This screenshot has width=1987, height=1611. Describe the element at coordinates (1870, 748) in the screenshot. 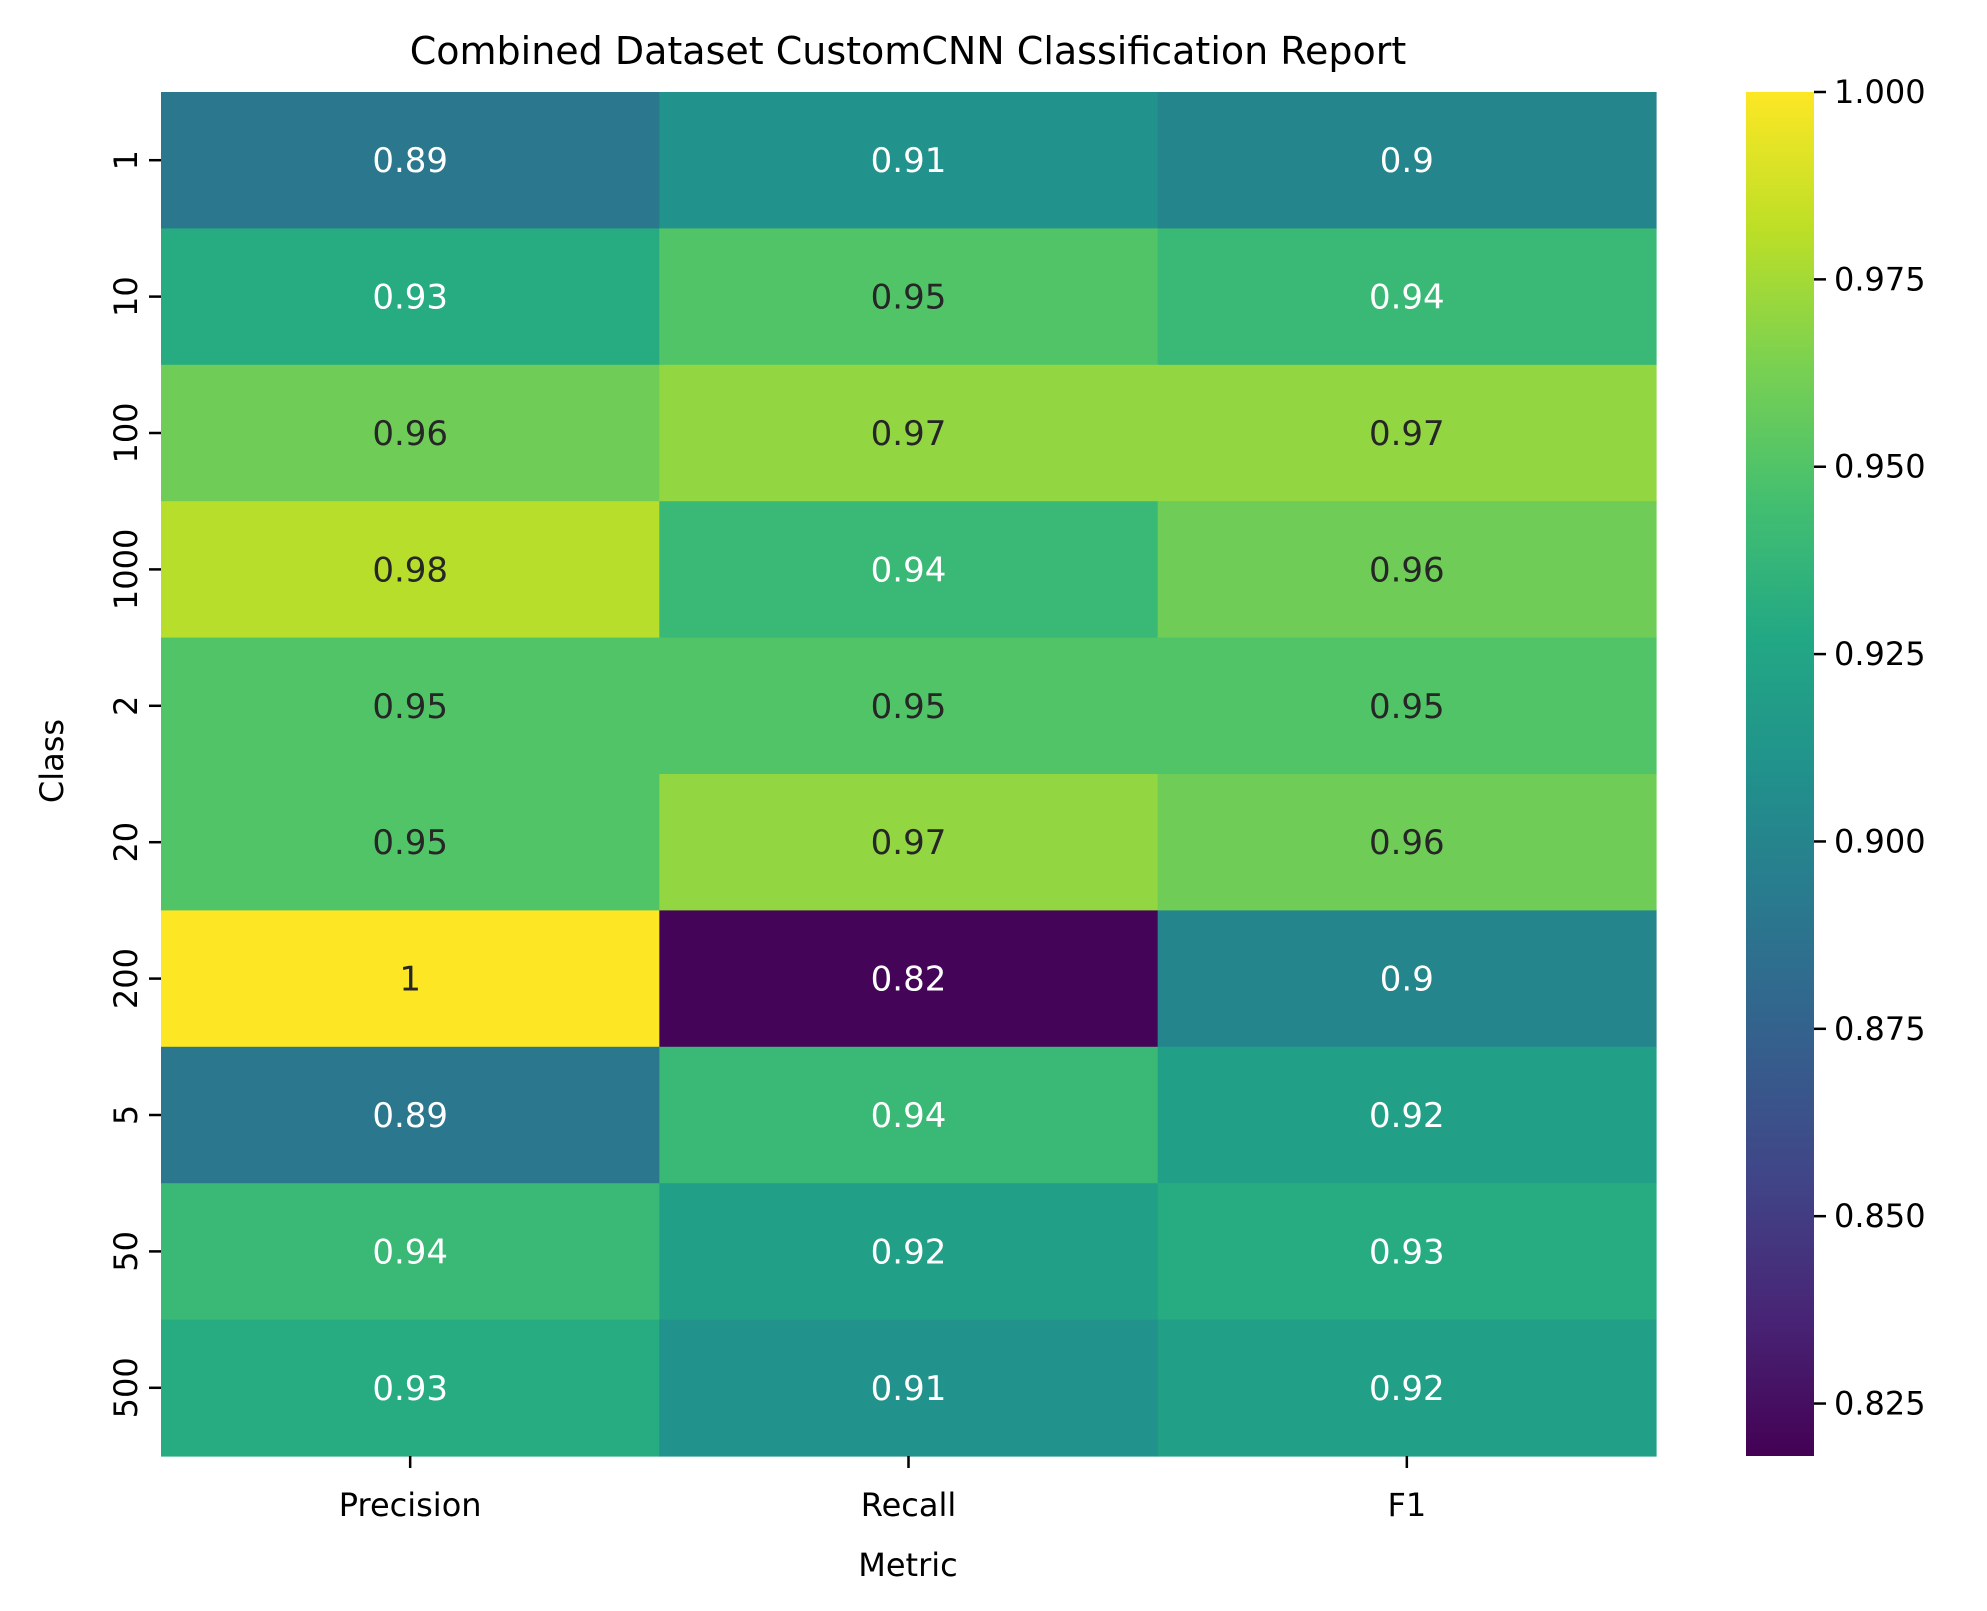

I see `colorbar-ticks: 0.825 0.850 0.875 0.900 0.925 0.950 0.975 1.000` at that location.